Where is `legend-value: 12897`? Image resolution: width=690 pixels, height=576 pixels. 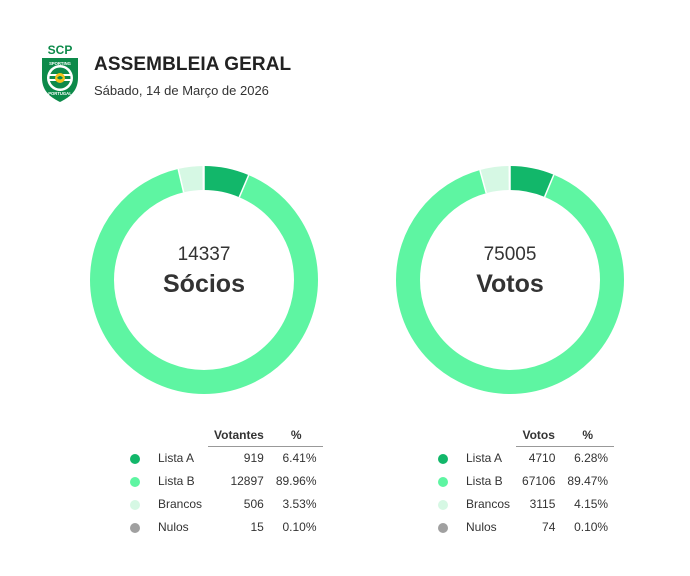
legend-value: 12897 is located at coordinates (247, 481).